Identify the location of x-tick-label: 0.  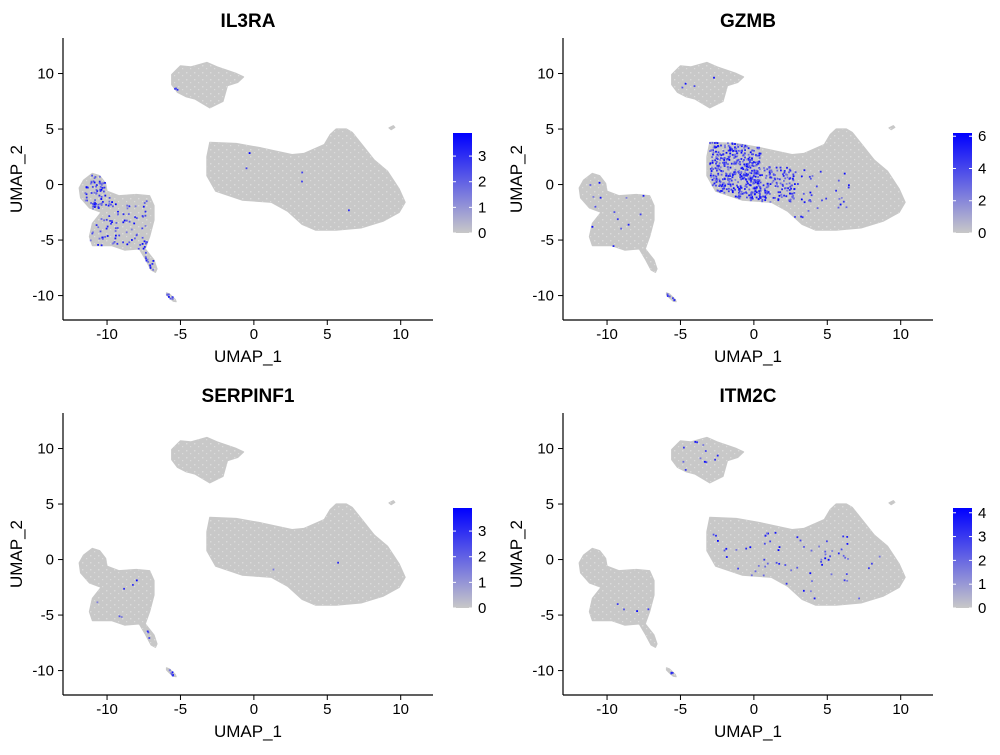
(754, 334).